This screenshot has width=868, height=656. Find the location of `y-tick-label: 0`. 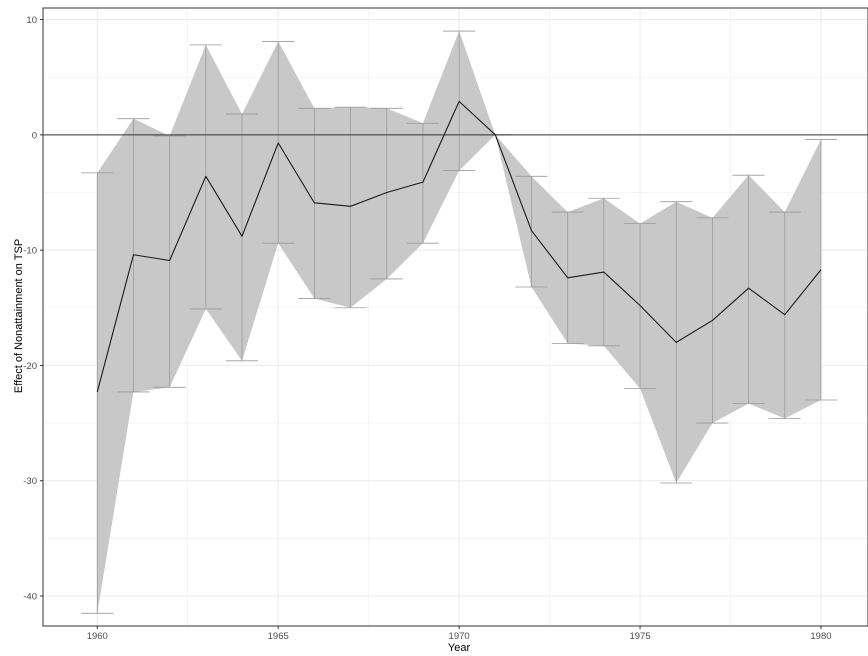

y-tick-label: 0 is located at coordinates (34, 135).